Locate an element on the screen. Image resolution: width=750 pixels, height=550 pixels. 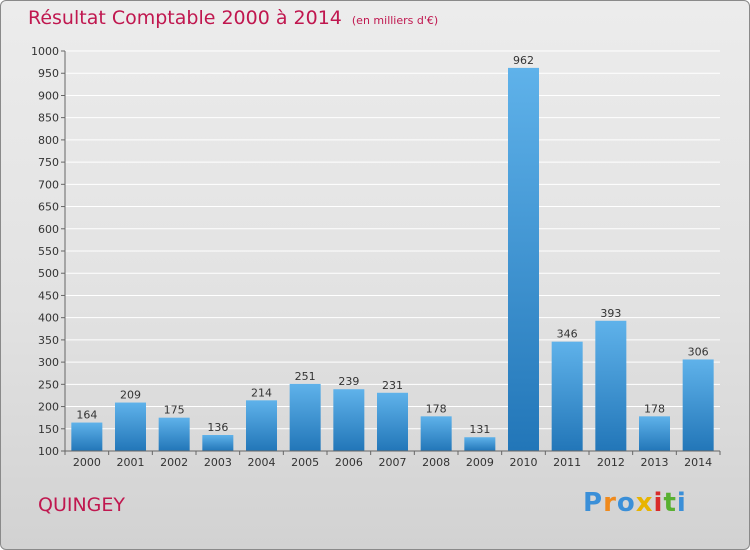
x-tick-label: 2012 is located at coordinates (611, 462).